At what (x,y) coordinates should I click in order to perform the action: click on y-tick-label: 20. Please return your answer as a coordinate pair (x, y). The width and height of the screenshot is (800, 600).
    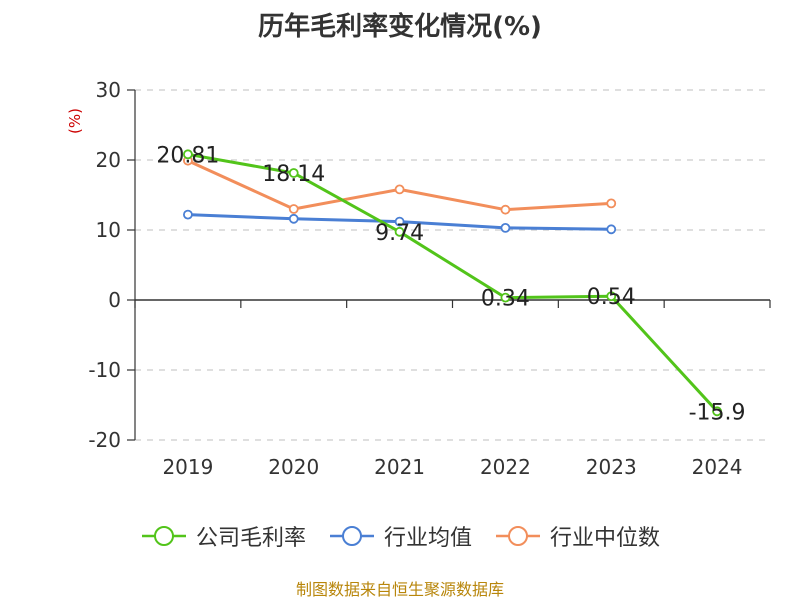
    Looking at the image, I should click on (108, 160).